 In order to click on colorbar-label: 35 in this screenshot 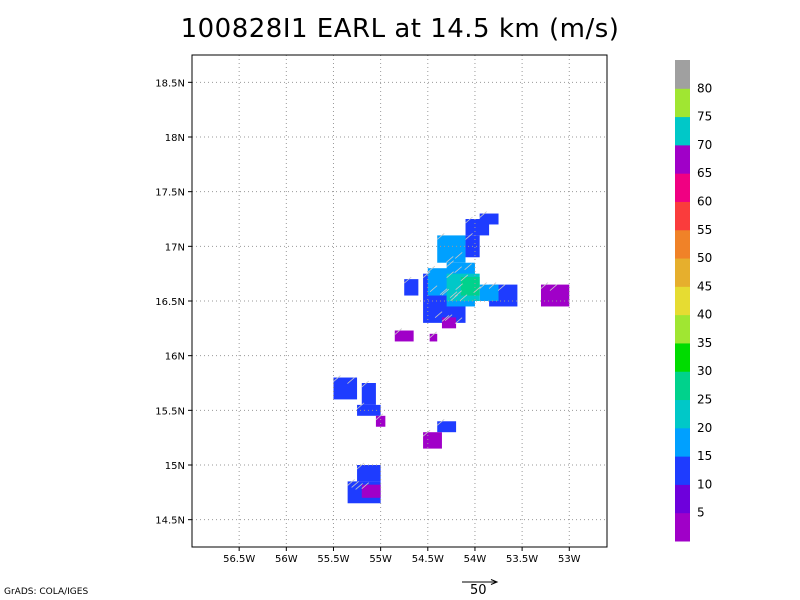, I will do `click(704, 343)`.